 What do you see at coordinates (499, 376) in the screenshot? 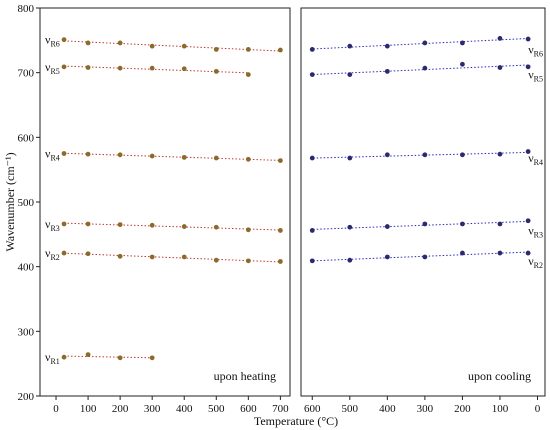
I see `mode-label-cooling: upon cooling` at bounding box center [499, 376].